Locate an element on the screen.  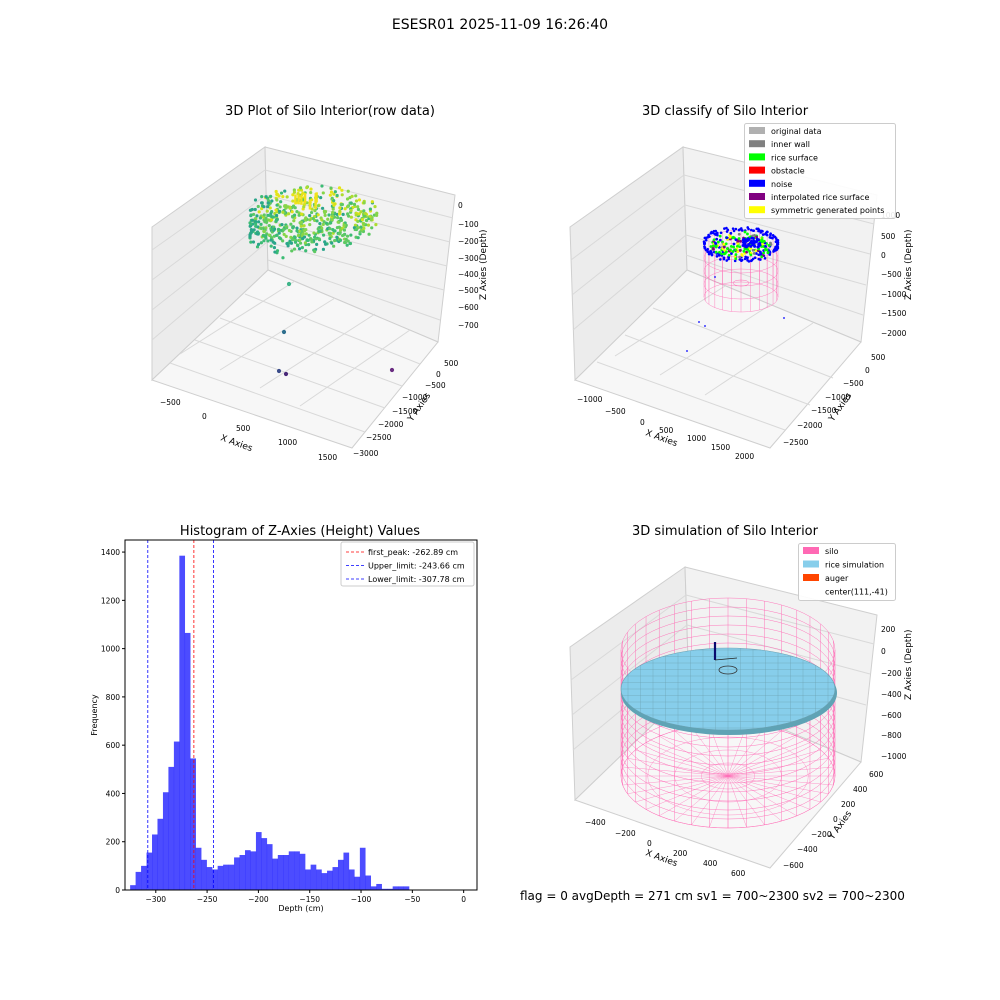
raw-plot-title: 3D Plot of Silo Interior(row data) is located at coordinates (330, 111).